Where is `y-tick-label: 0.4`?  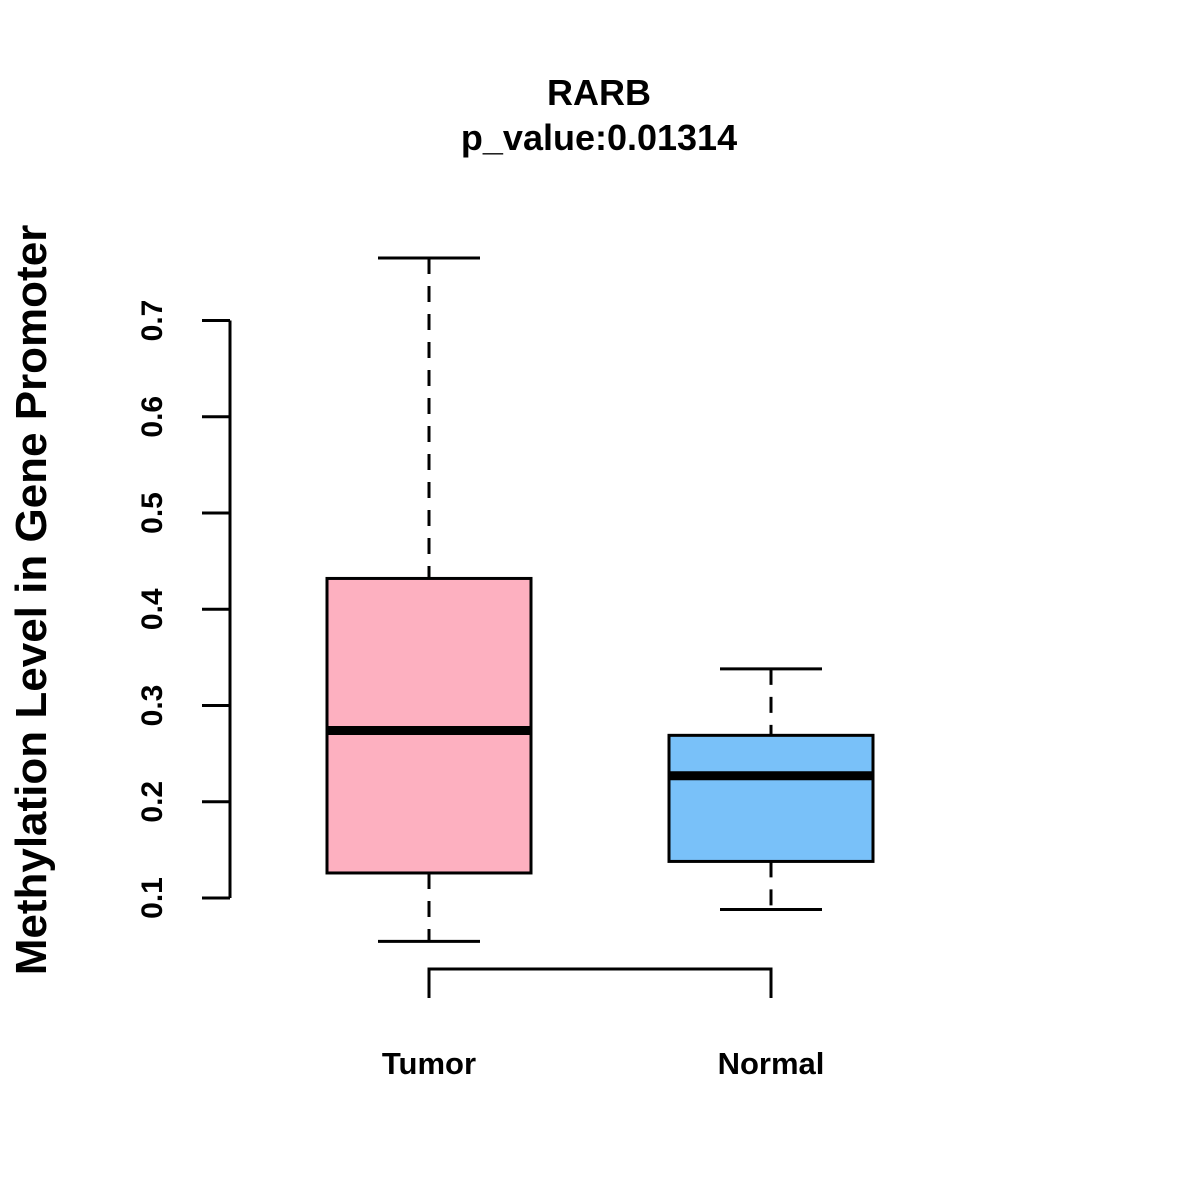 y-tick-label: 0.4 is located at coordinates (152, 609).